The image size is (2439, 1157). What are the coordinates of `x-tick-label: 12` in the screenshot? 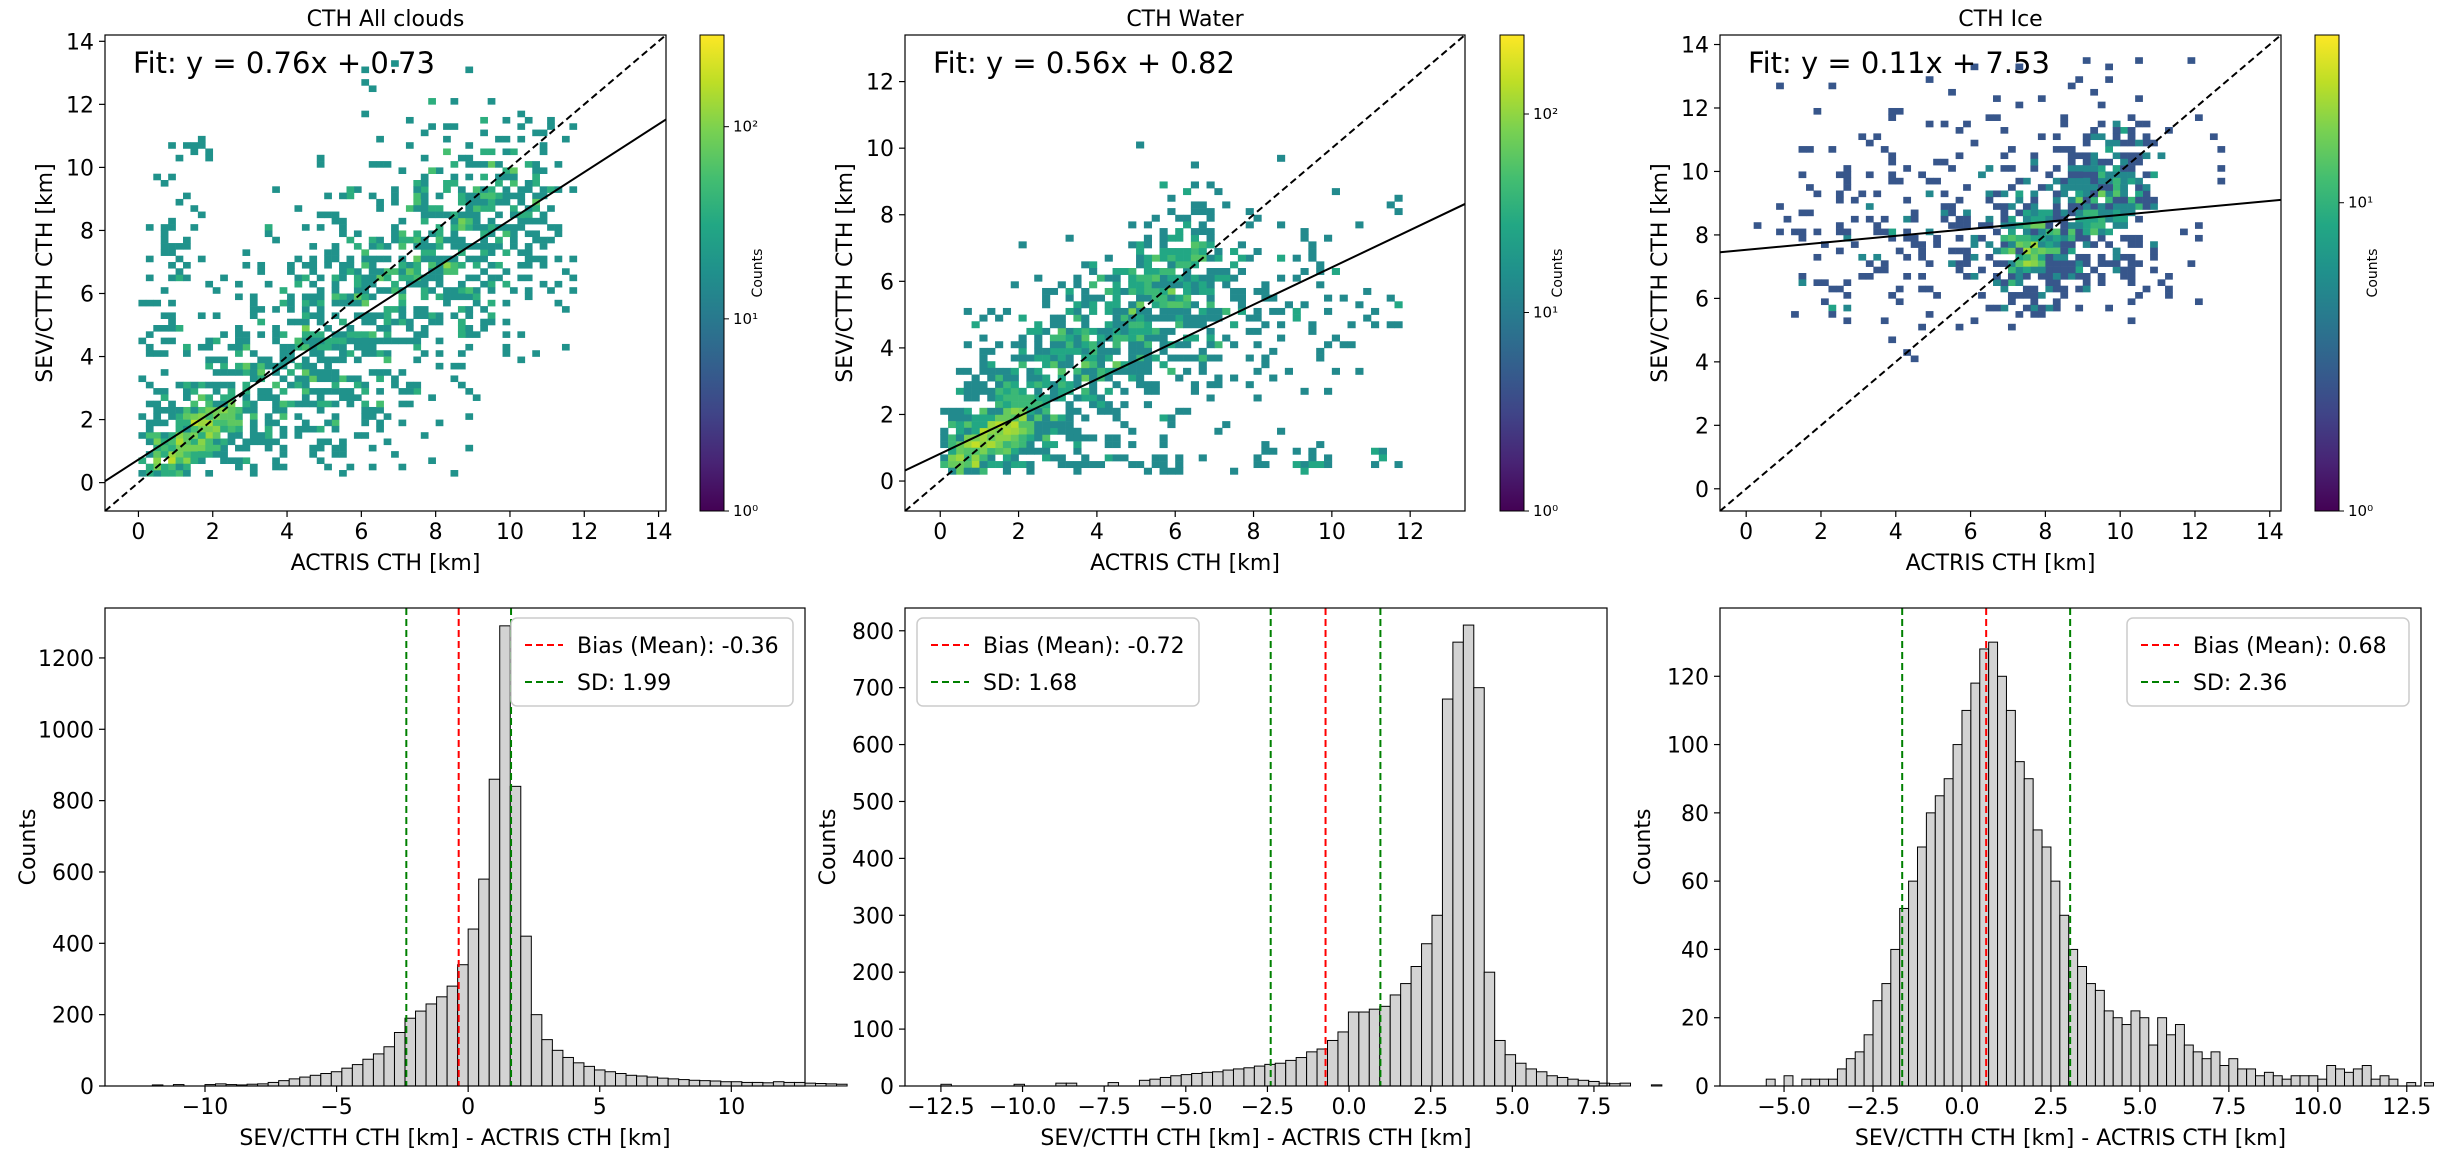 It's located at (584, 532).